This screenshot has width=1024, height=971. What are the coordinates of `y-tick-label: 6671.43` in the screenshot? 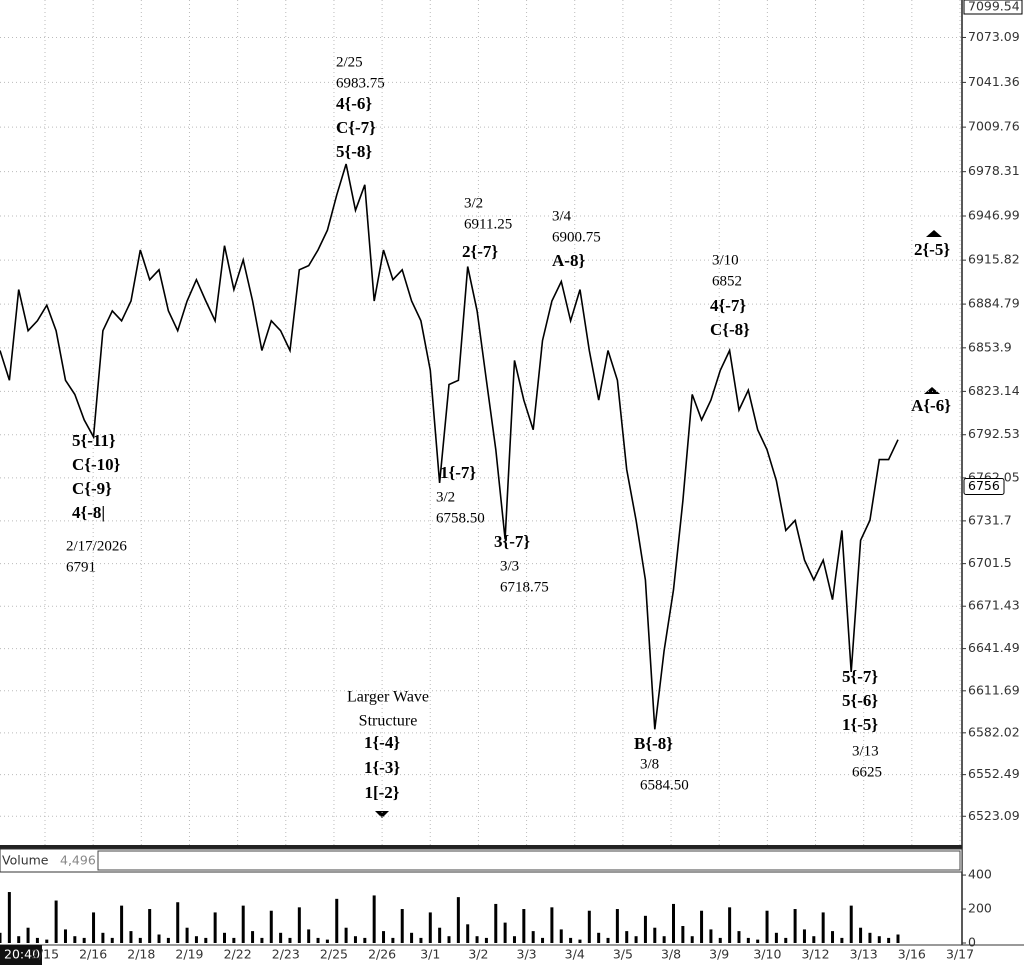 It's located at (994, 605).